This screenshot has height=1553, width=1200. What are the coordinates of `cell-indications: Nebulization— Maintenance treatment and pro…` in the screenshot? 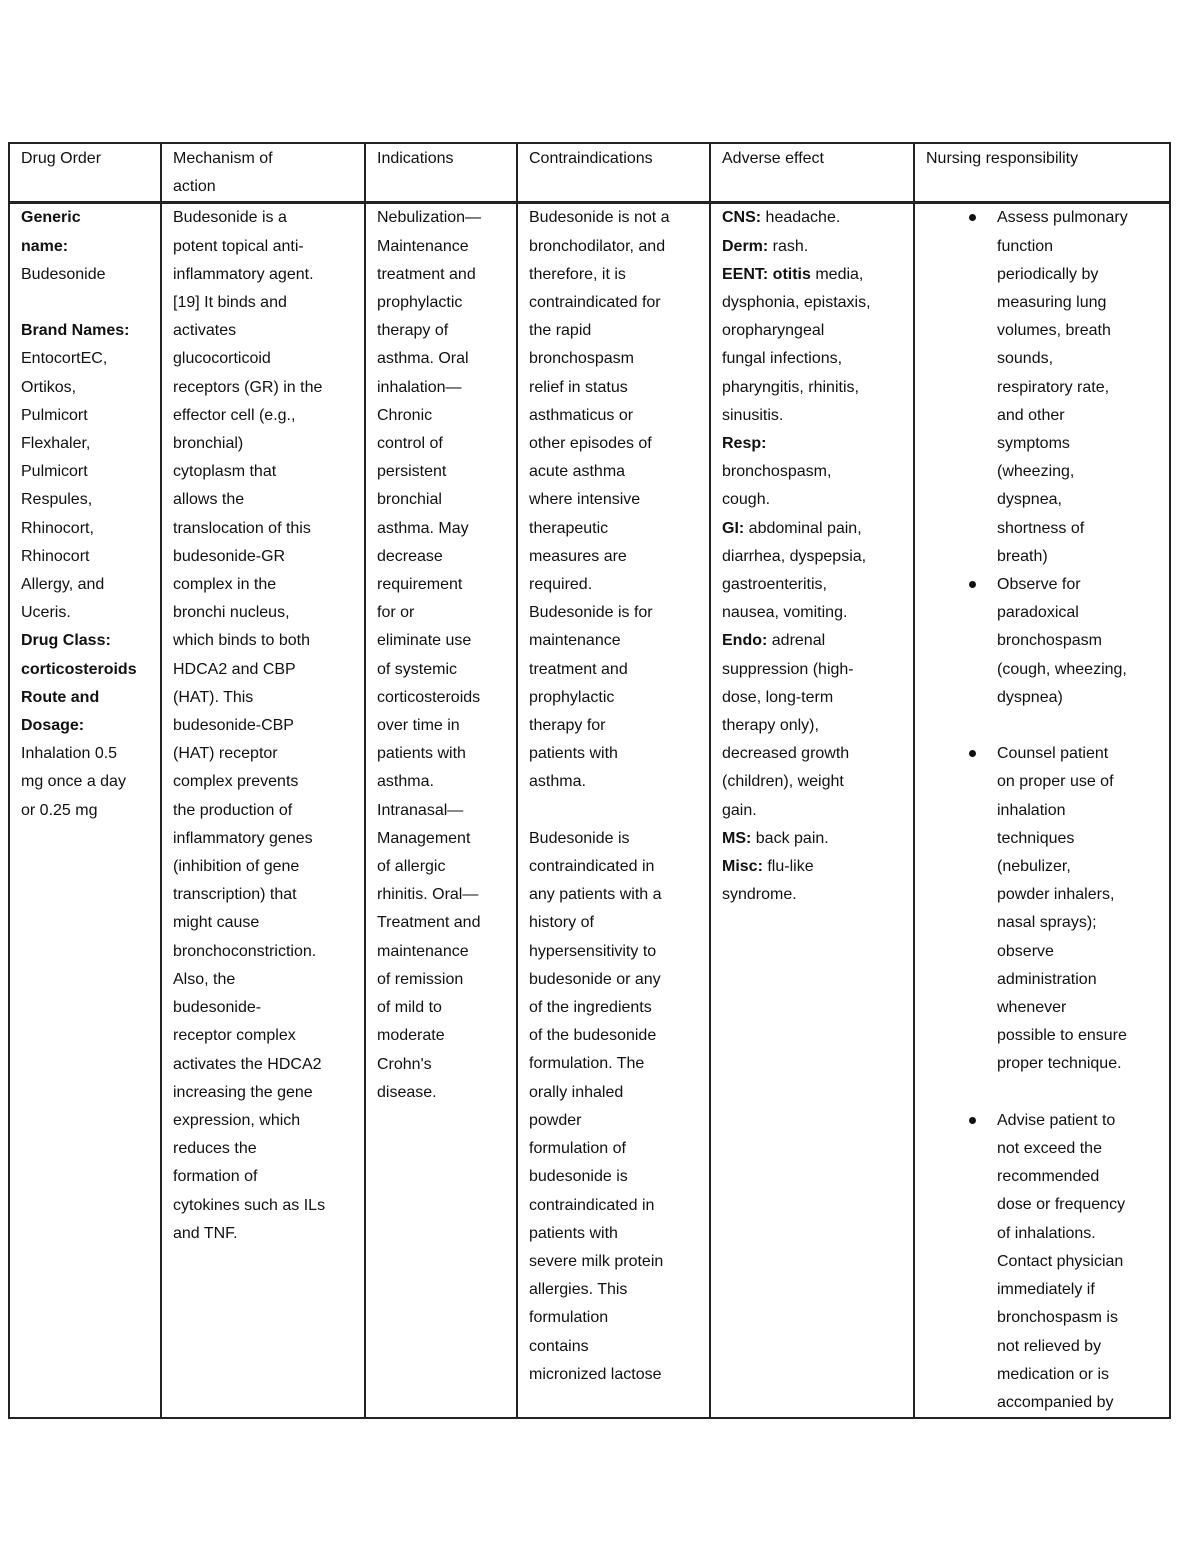 It's located at (441, 810).